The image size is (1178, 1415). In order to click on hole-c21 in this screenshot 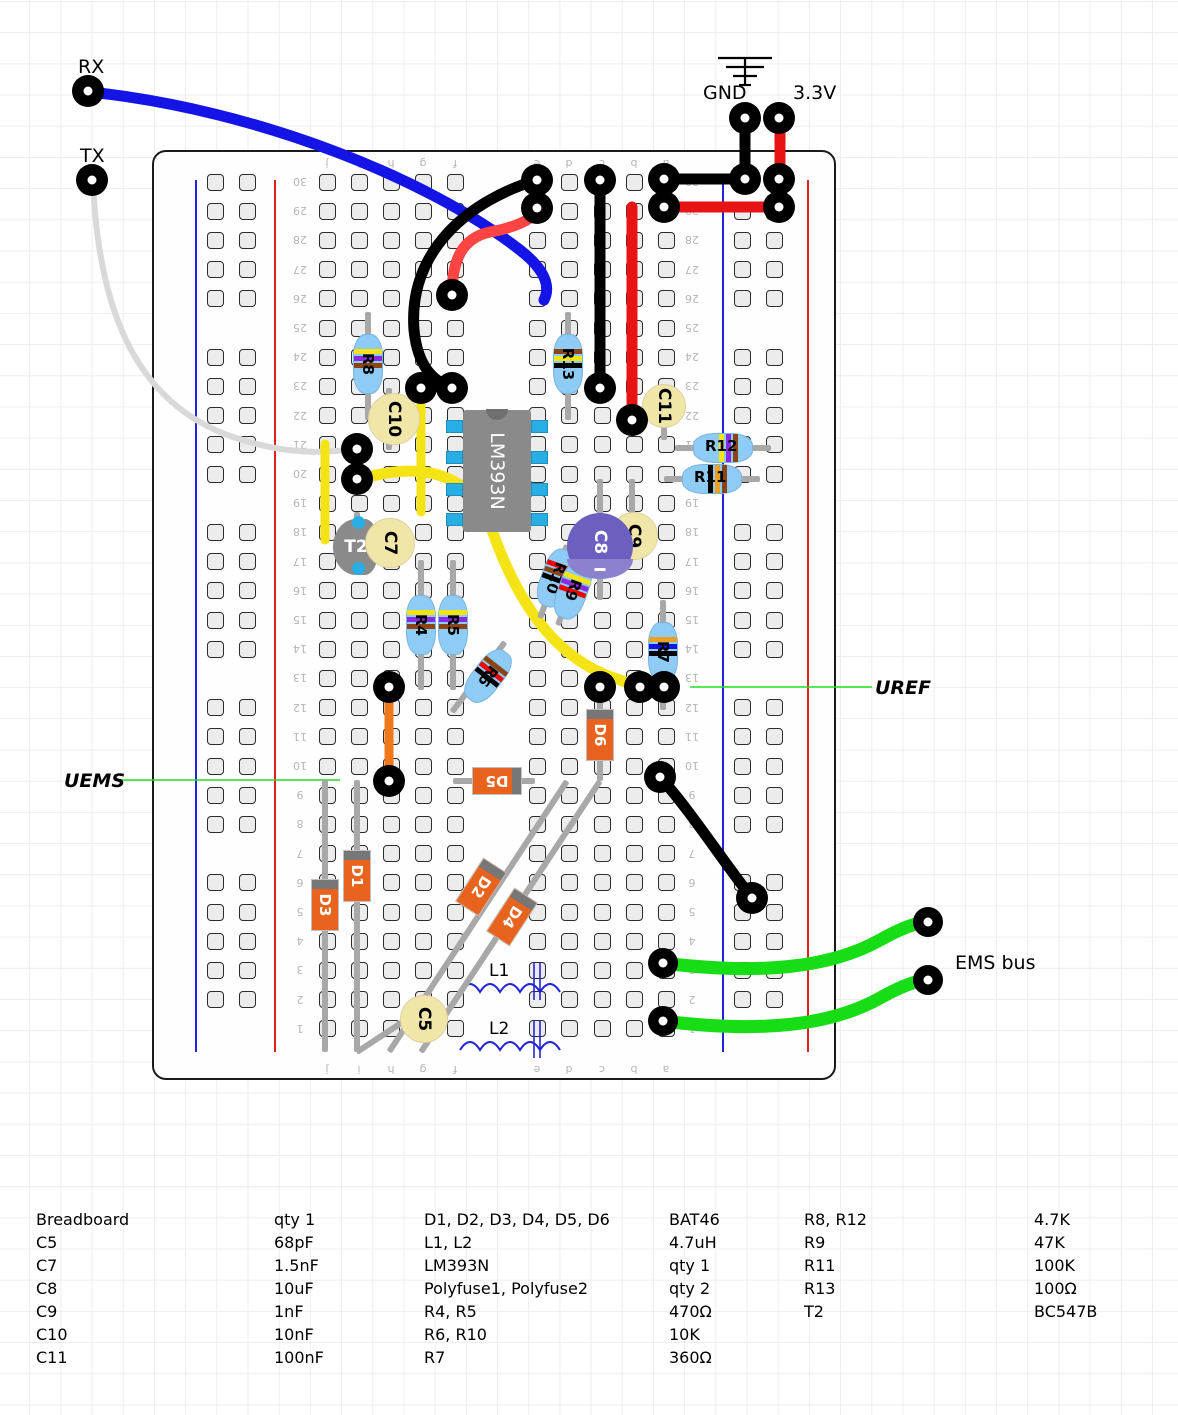, I will do `click(602, 445)`.